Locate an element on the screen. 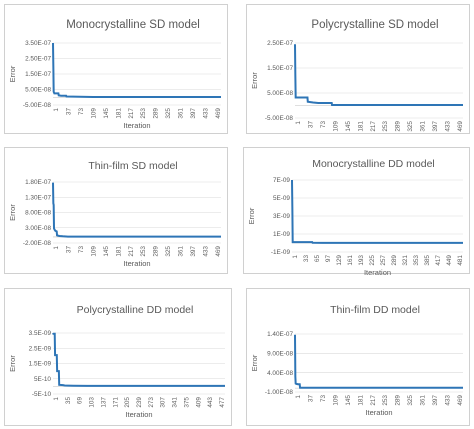 The image size is (474, 429). x-tick-label: 35 is located at coordinates (68, 401).